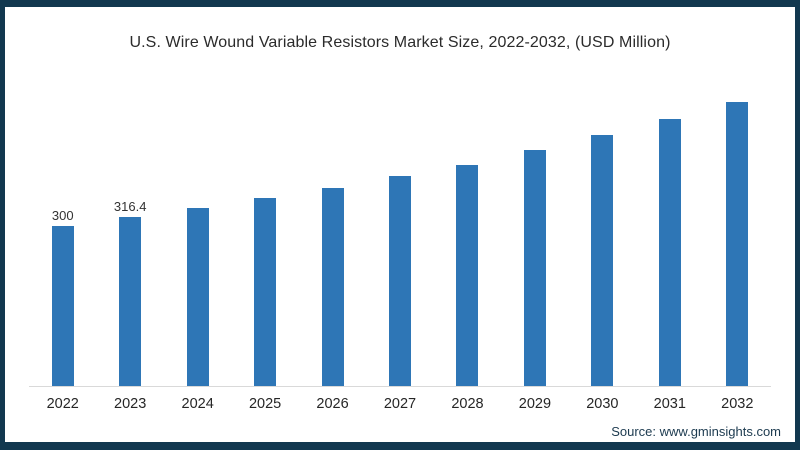 This screenshot has width=800, height=450. Describe the element at coordinates (62, 404) in the screenshot. I see `x-axis-label-2022: 2022` at that location.